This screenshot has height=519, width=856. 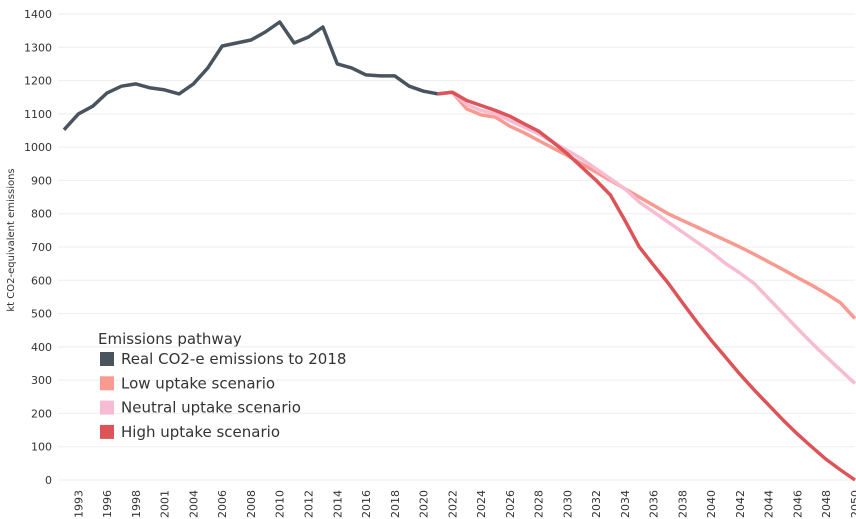 I want to click on x-tick-label: 2036, so click(x=654, y=504).